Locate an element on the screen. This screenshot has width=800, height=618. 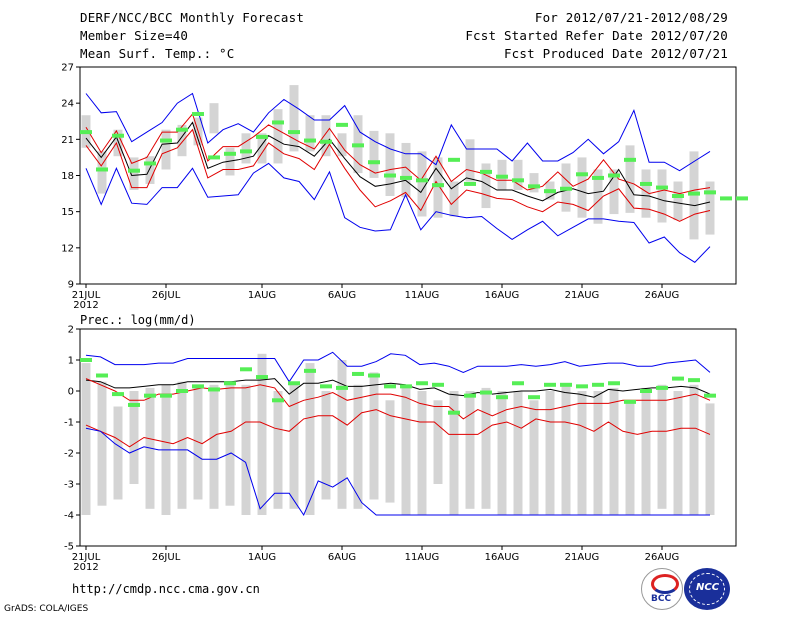
panel1-x-tick-label: 21JUL is located at coordinates (86, 295).